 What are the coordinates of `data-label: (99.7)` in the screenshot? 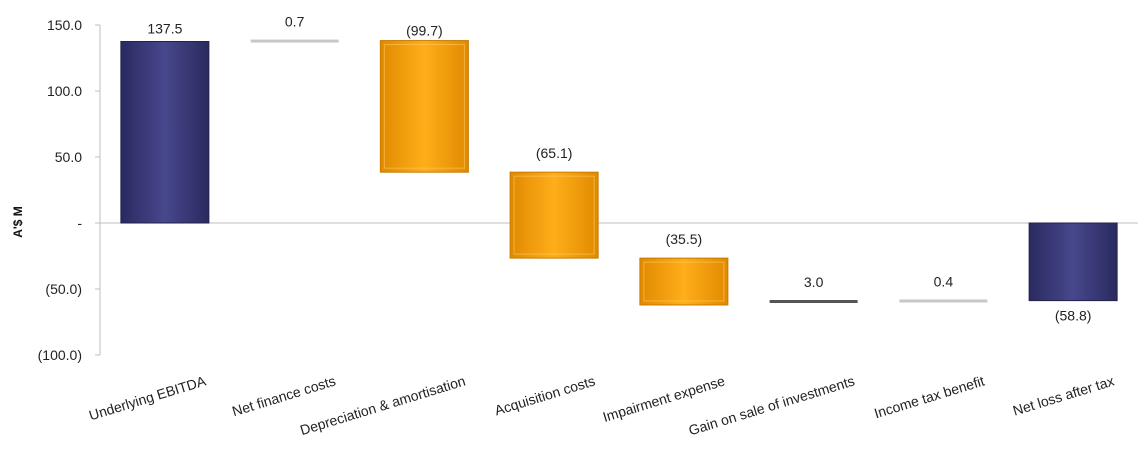 It's located at (424, 31).